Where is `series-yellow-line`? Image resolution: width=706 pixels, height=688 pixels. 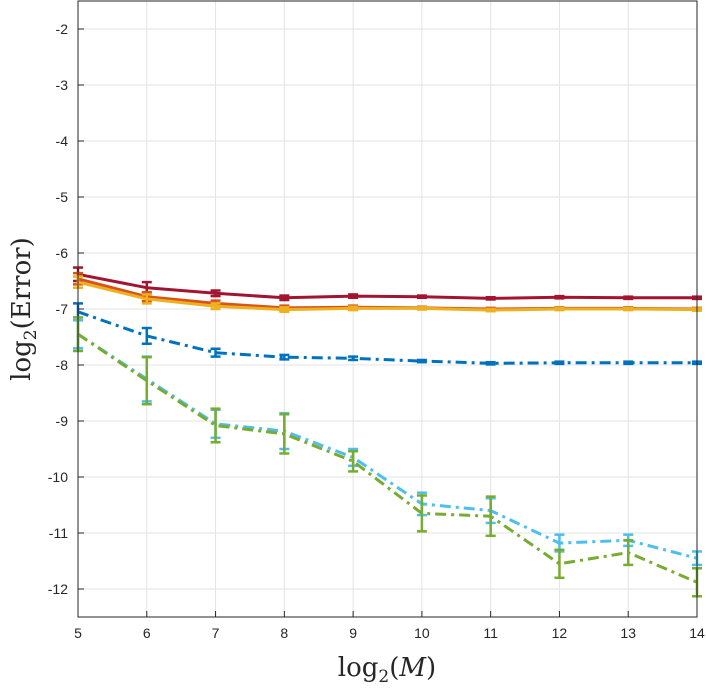 series-yellow-line is located at coordinates (387, 296).